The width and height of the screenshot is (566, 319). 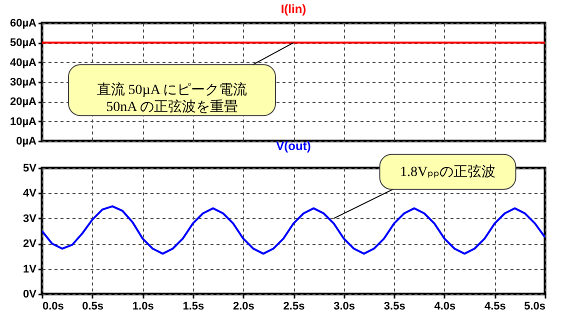 What do you see at coordinates (293, 145) in the screenshot?
I see `chart-title: V(out)` at bounding box center [293, 145].